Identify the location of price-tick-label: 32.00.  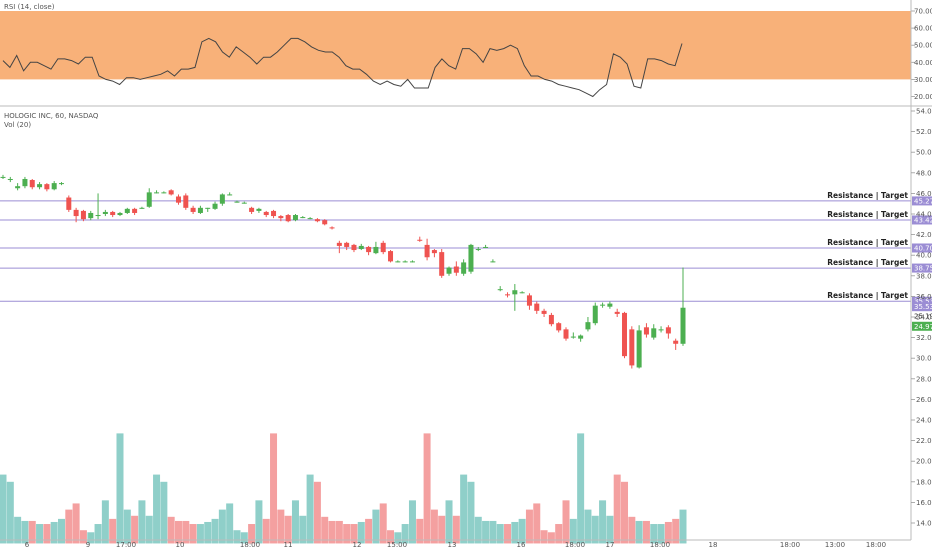
(924, 338).